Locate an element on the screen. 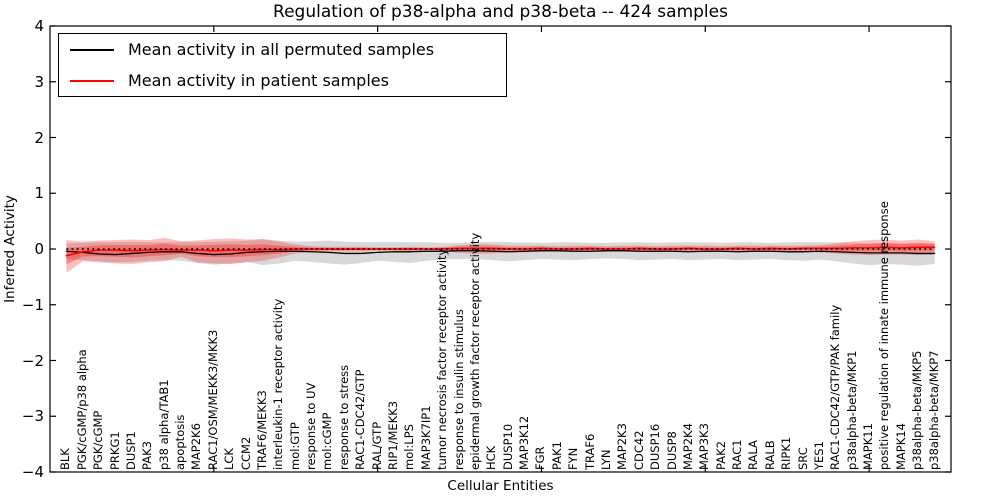 This screenshot has width=1000, height=500. x-entity-label: p38alpha-beta/MKP5 is located at coordinates (917, 410).